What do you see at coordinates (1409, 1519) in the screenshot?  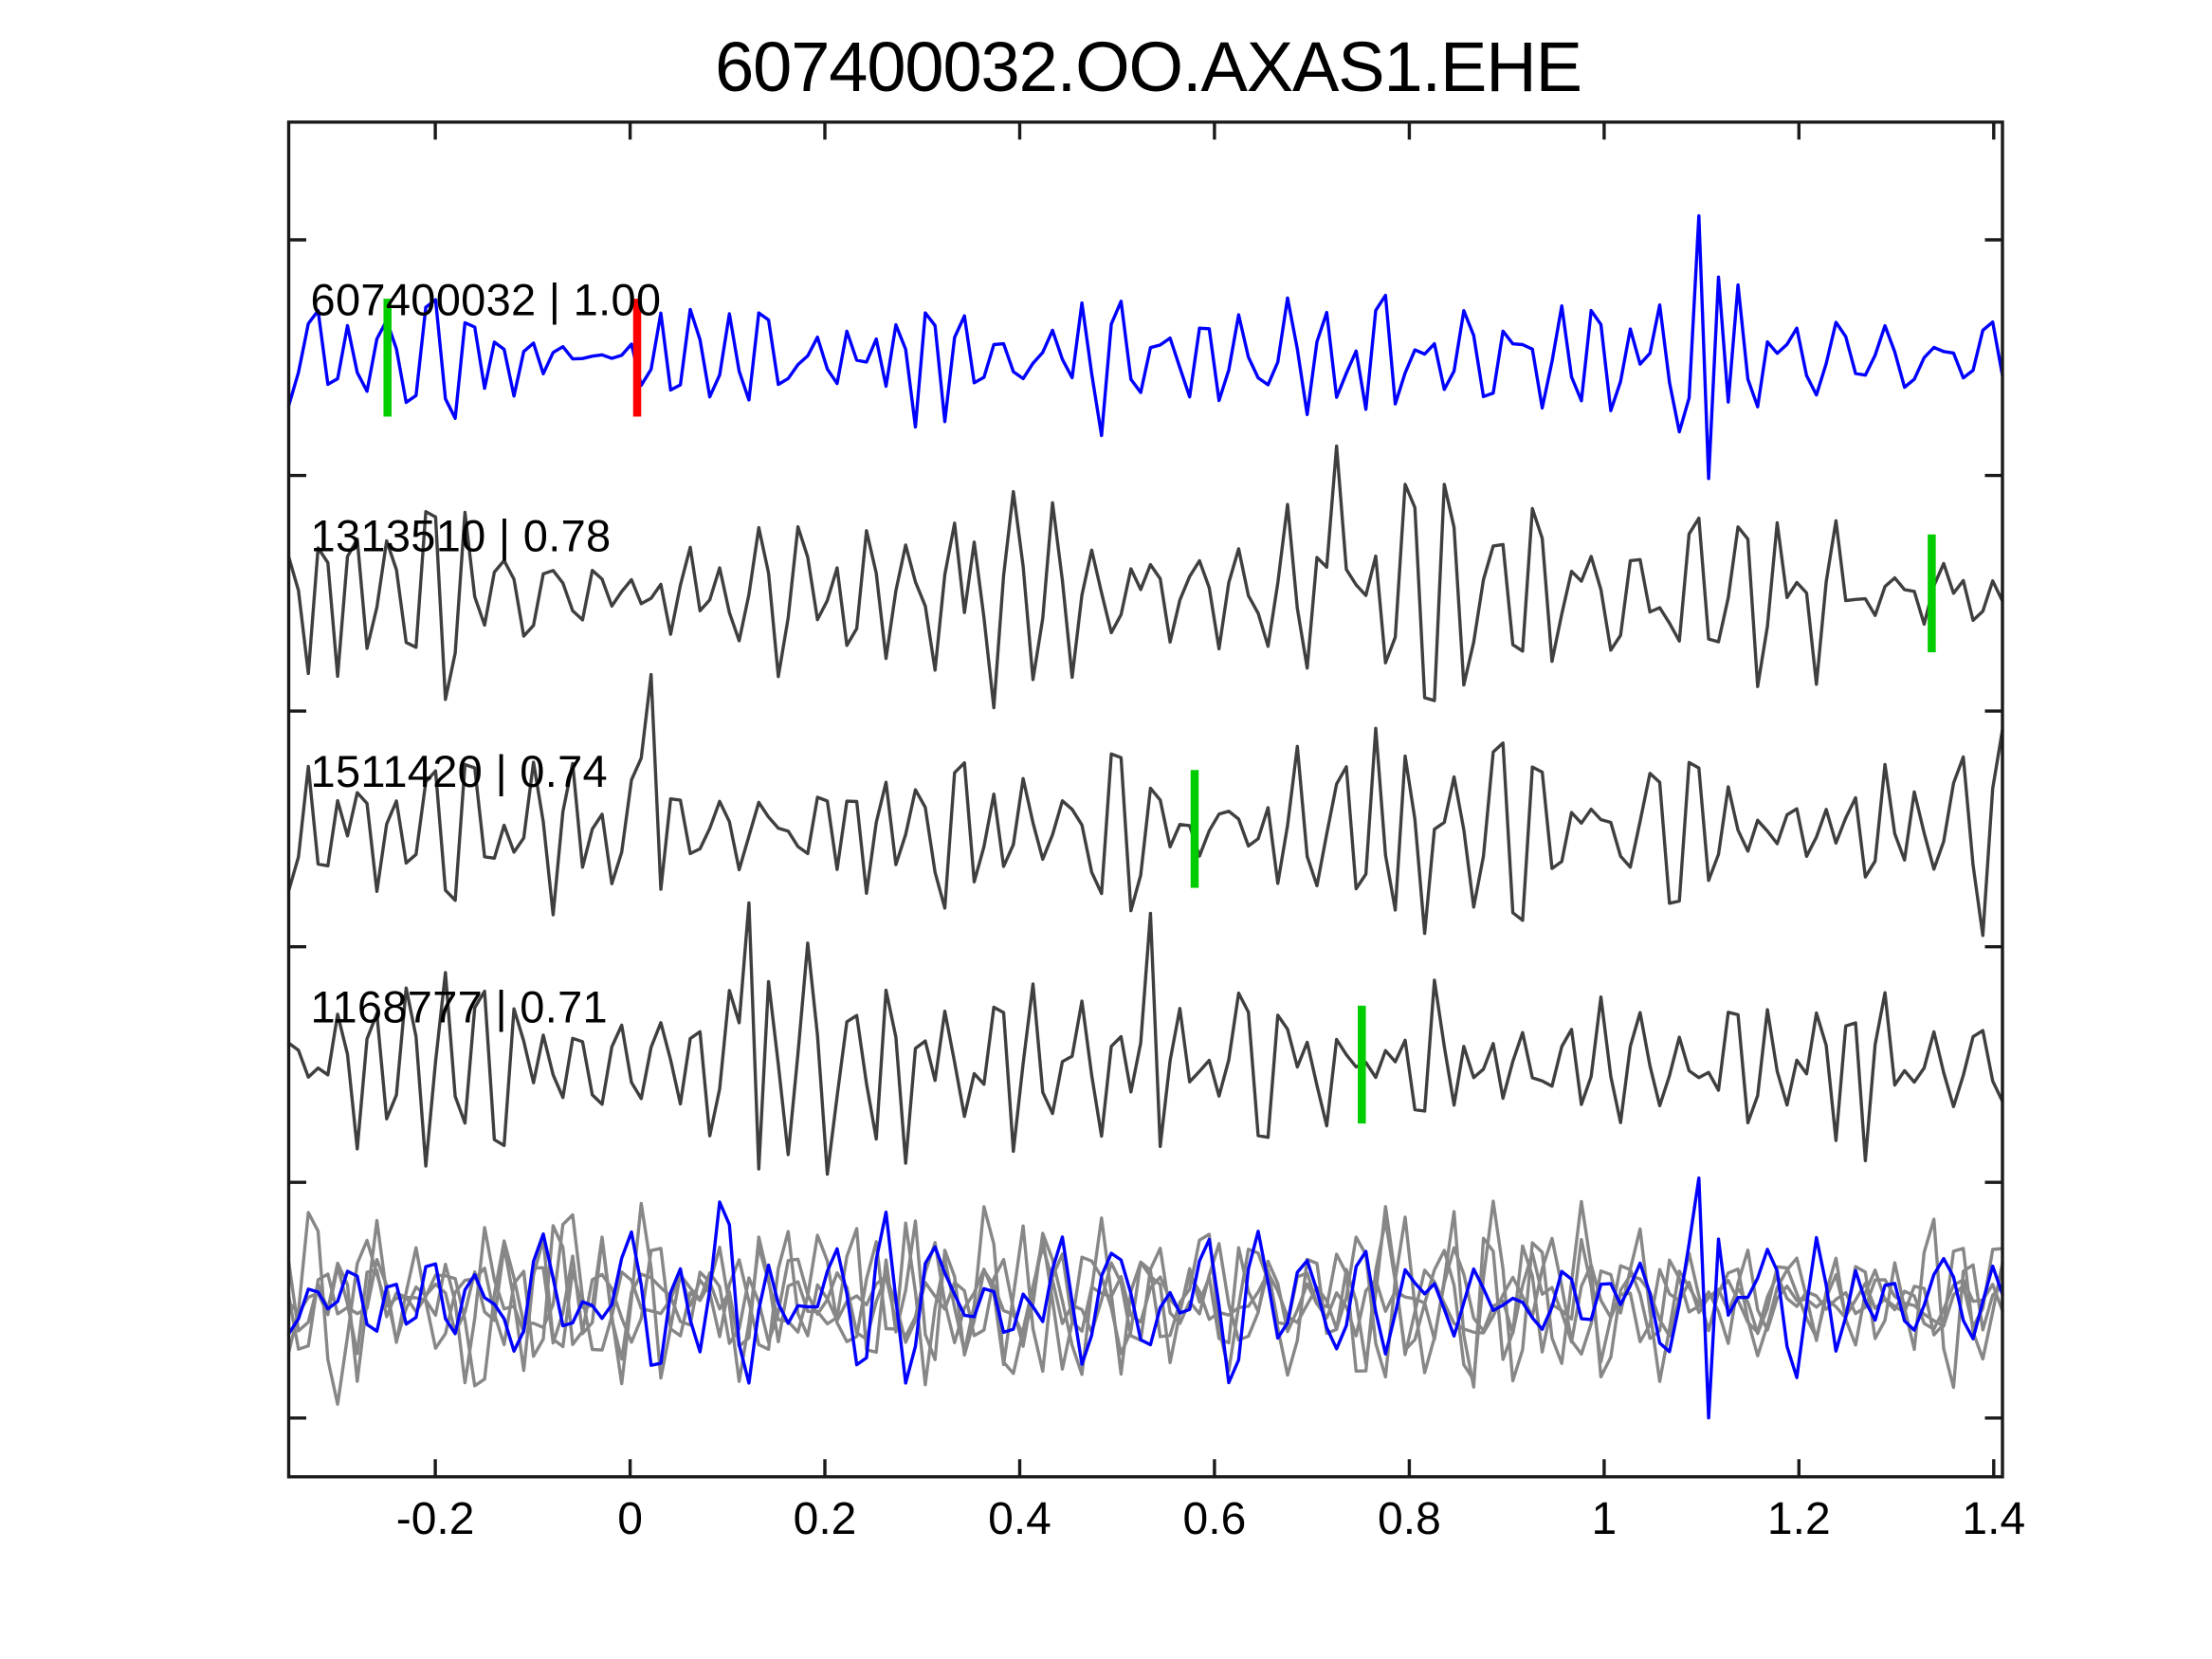 I see `svg-text: 0.8` at bounding box center [1409, 1519].